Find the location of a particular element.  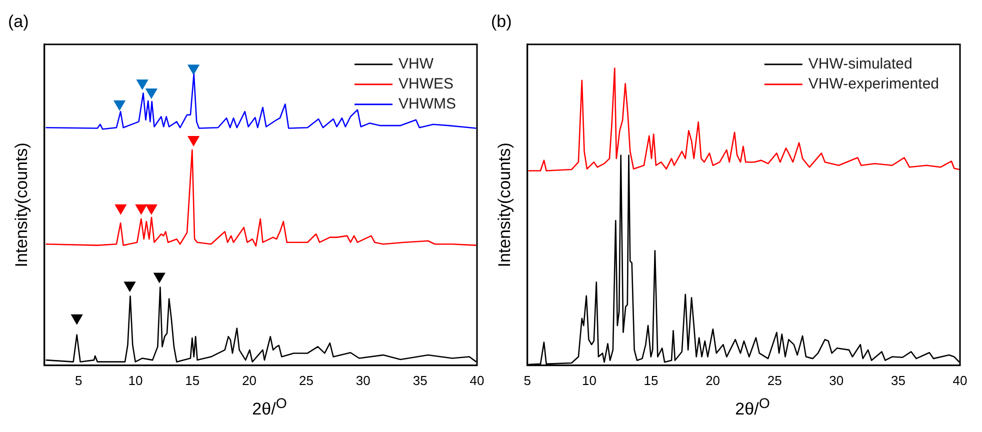

legend-label: VHWMS is located at coordinates (427, 104).